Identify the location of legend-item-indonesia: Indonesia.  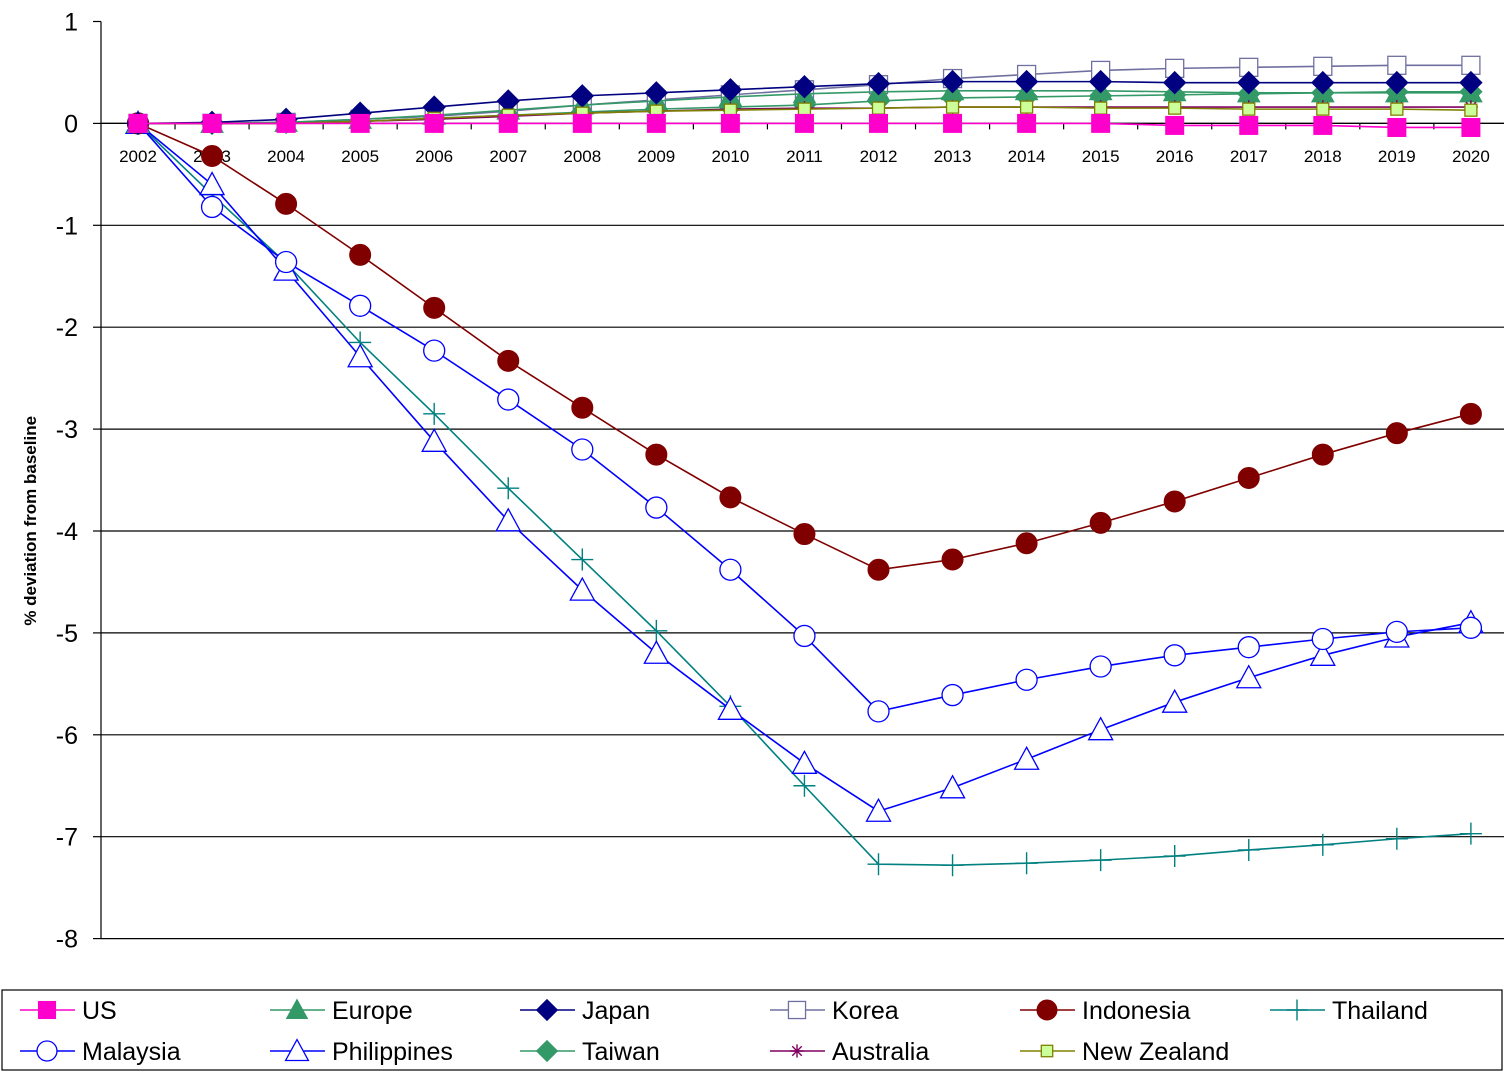
(1105, 1011).